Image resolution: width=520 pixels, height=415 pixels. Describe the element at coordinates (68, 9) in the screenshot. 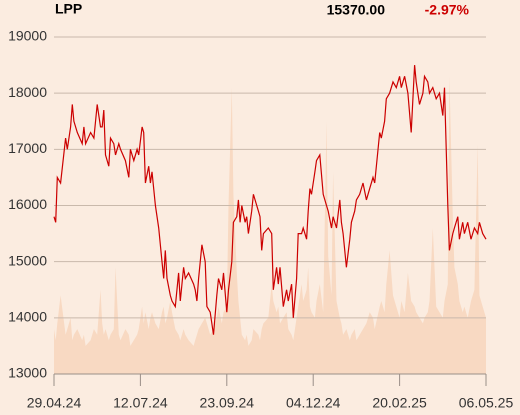

I see `chart-title: LPP` at that location.